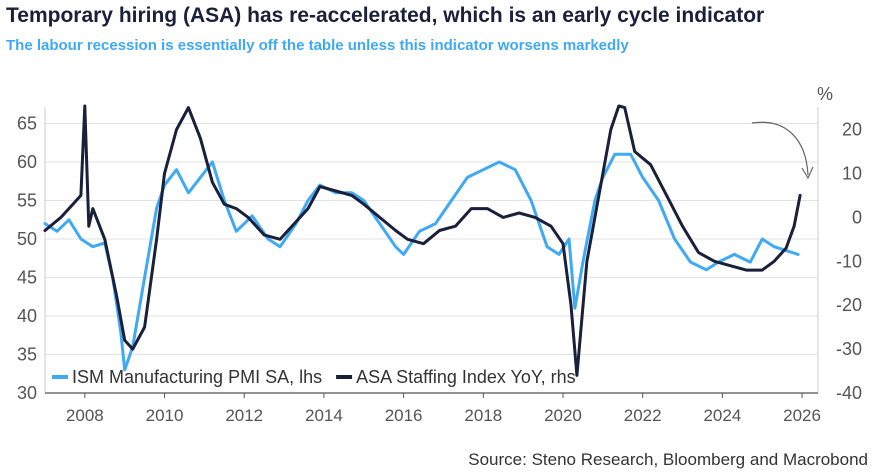 Image resolution: width=886 pixels, height=476 pixels. What do you see at coordinates (849, 305) in the screenshot?
I see `right-axis-tick-label: -20` at bounding box center [849, 305].